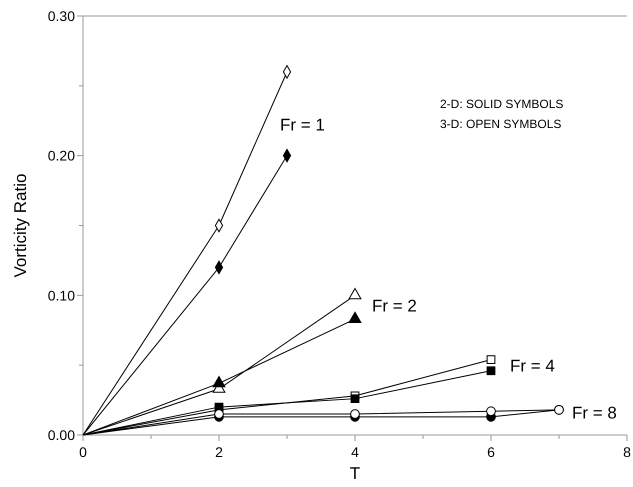  Describe the element at coordinates (62, 435) in the screenshot. I see `y-tick-label: 0.00` at that location.